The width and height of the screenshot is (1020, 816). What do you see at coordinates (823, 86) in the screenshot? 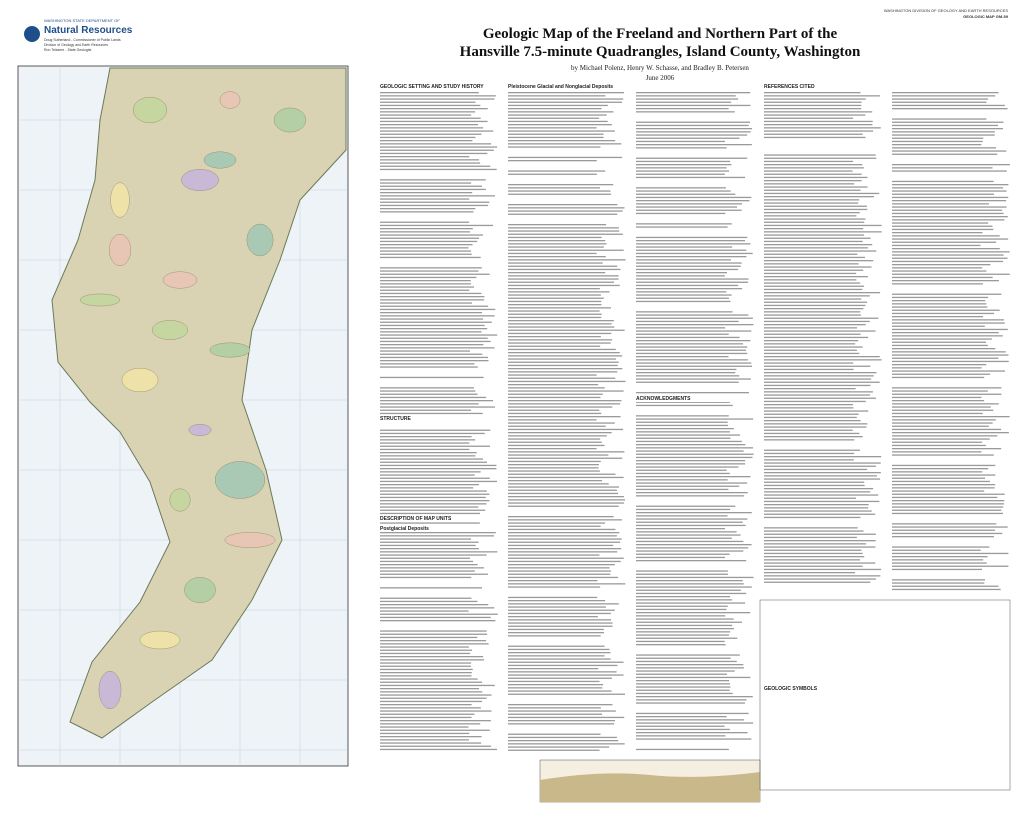
I see `heading-bg` at bounding box center [823, 86].